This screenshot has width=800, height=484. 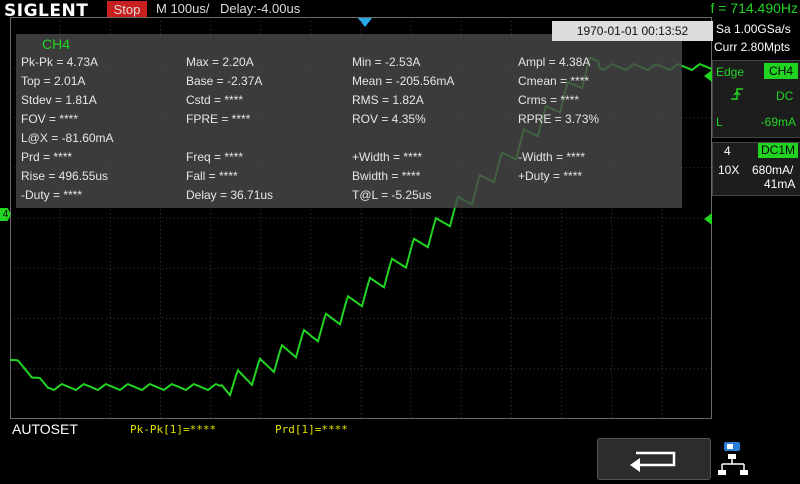 I want to click on measurement-item: Base = -2.37A, so click(x=224, y=81).